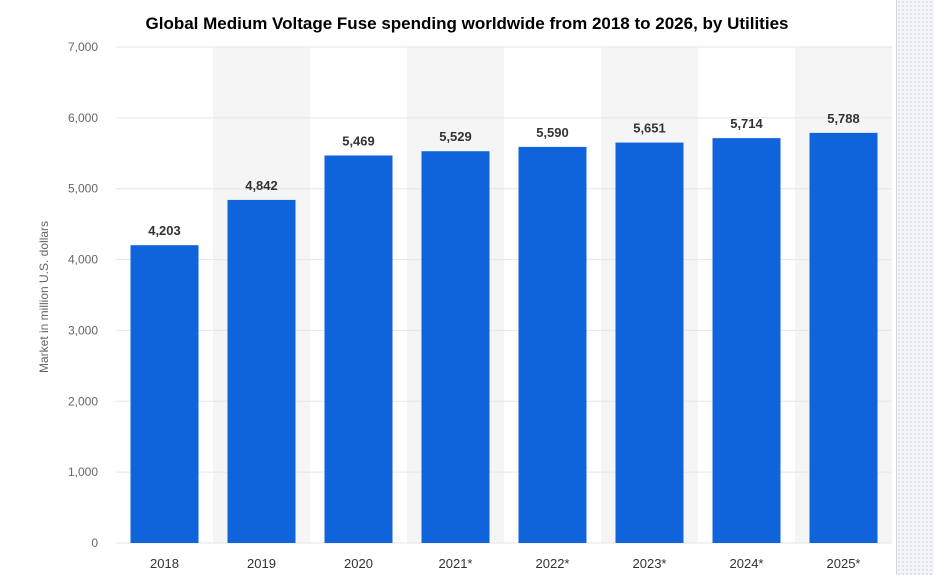  What do you see at coordinates (456, 563) in the screenshot?
I see `x-tick-label: 2021*` at bounding box center [456, 563].